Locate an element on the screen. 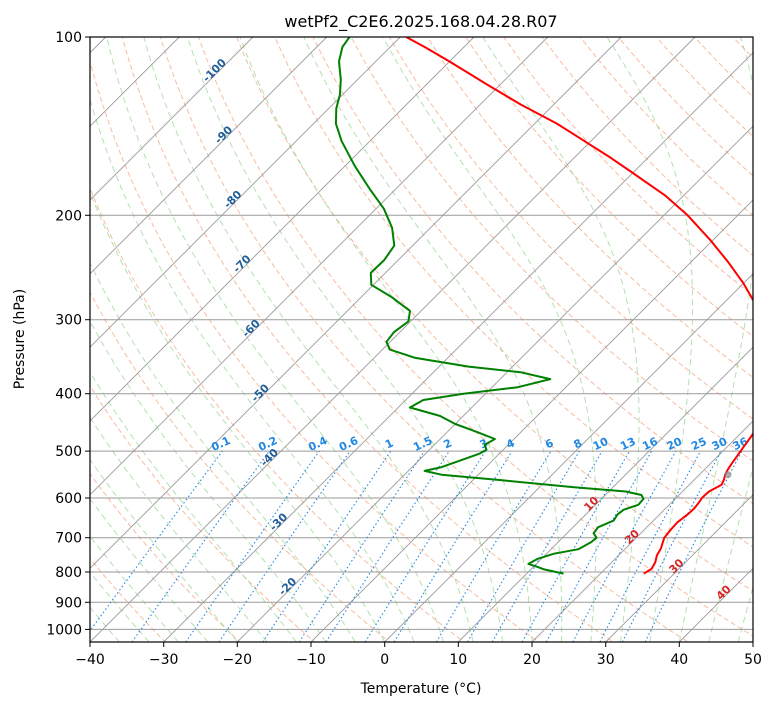 This screenshot has height=708, width=775. x-tick-label: 30 is located at coordinates (606, 660).